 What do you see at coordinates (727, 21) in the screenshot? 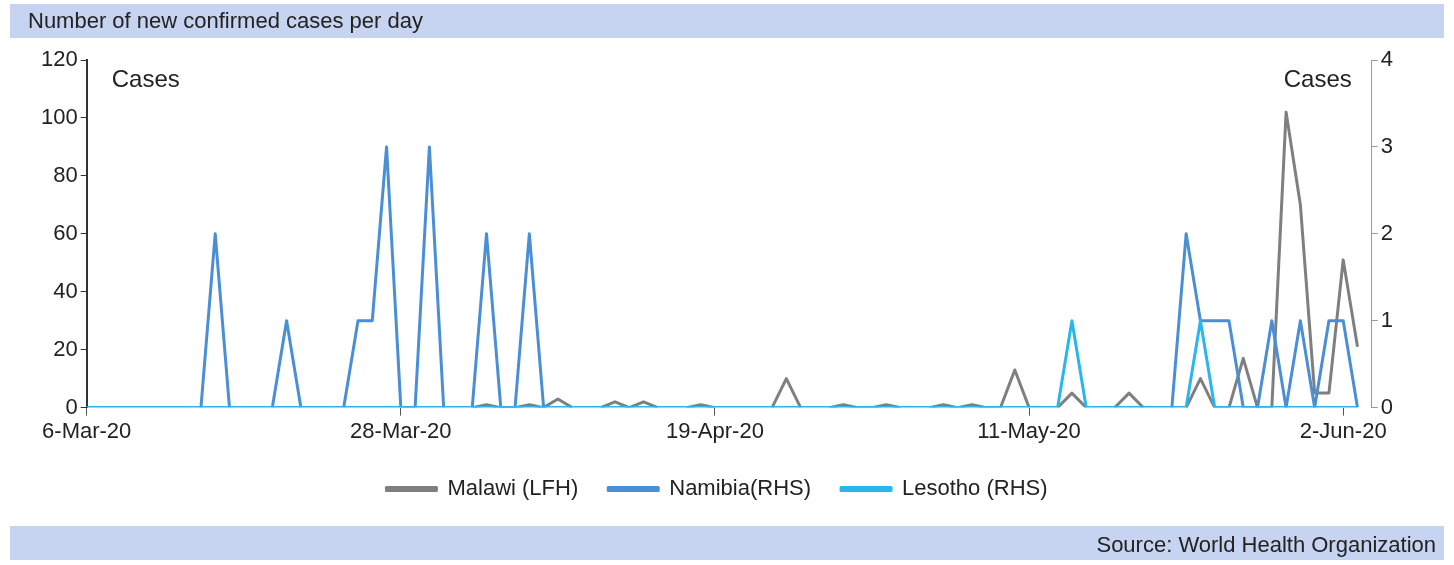
I see `chart-title: Number of new confirmed cases per day` at bounding box center [727, 21].